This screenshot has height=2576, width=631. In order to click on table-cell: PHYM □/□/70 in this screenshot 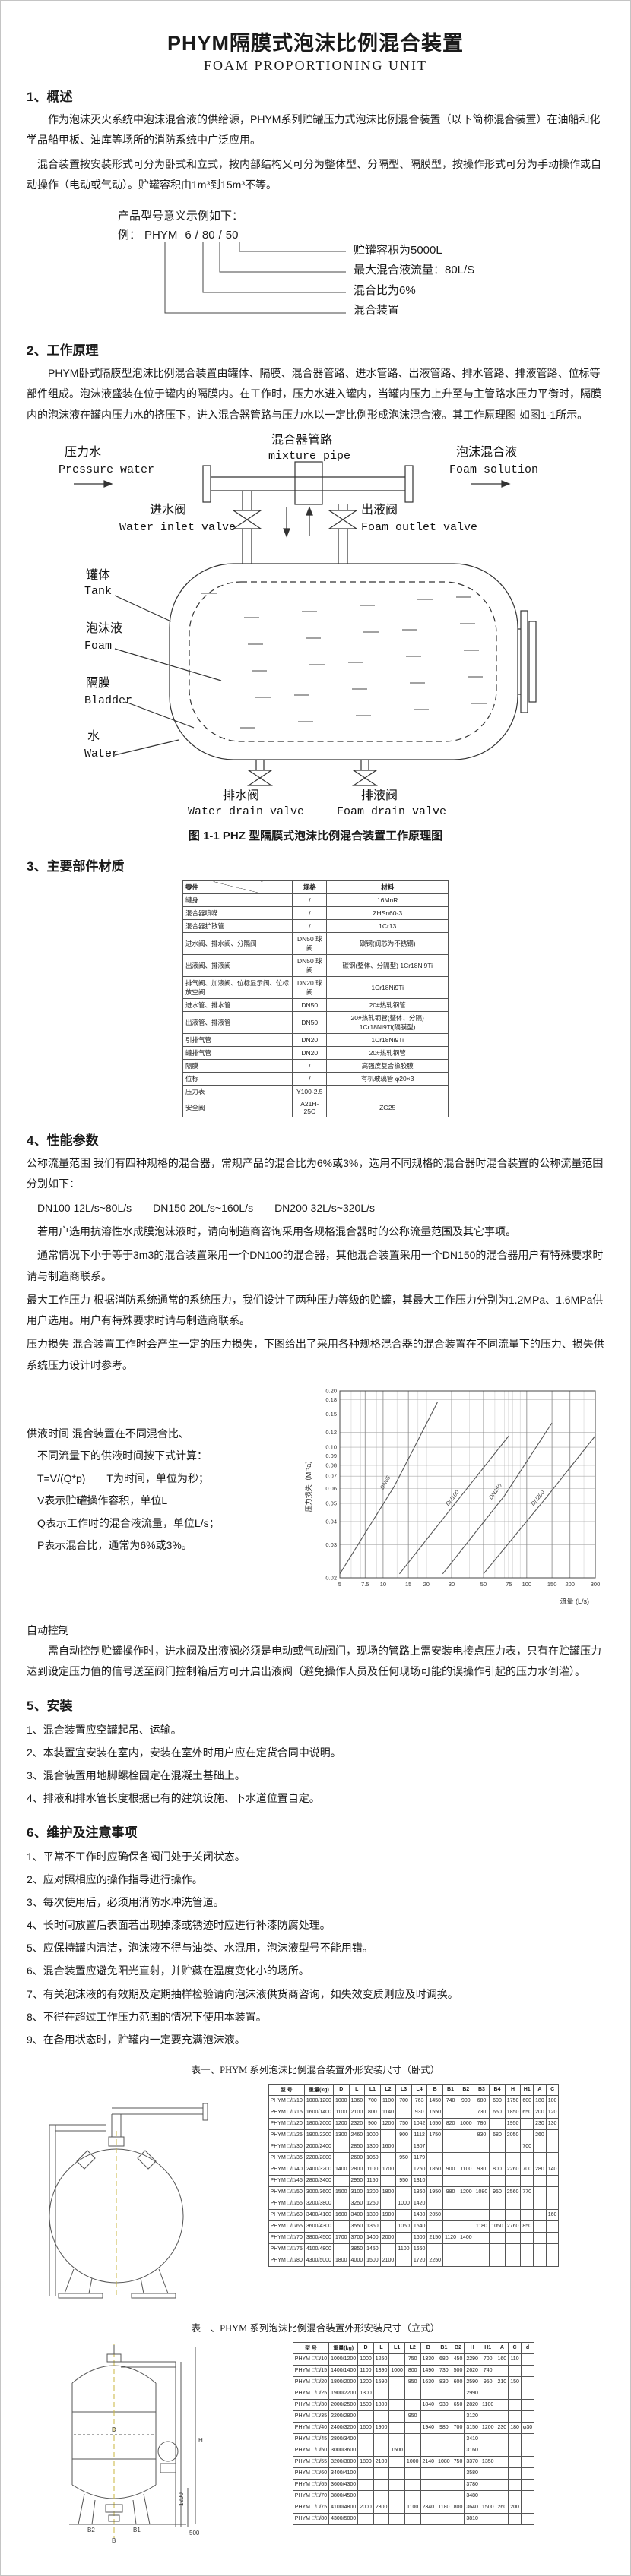, I will do `click(286, 2237)`.